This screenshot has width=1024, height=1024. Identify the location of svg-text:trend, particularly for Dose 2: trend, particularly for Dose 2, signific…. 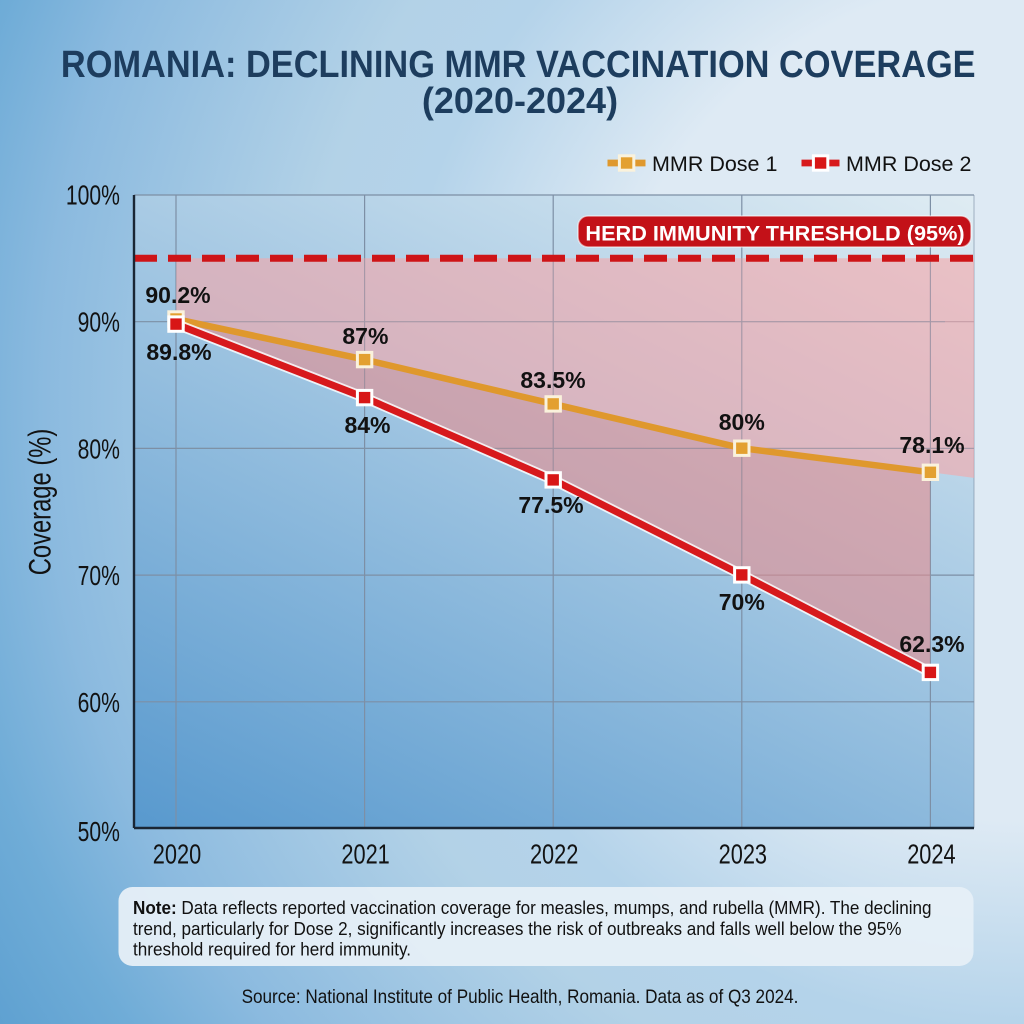
(517, 928).